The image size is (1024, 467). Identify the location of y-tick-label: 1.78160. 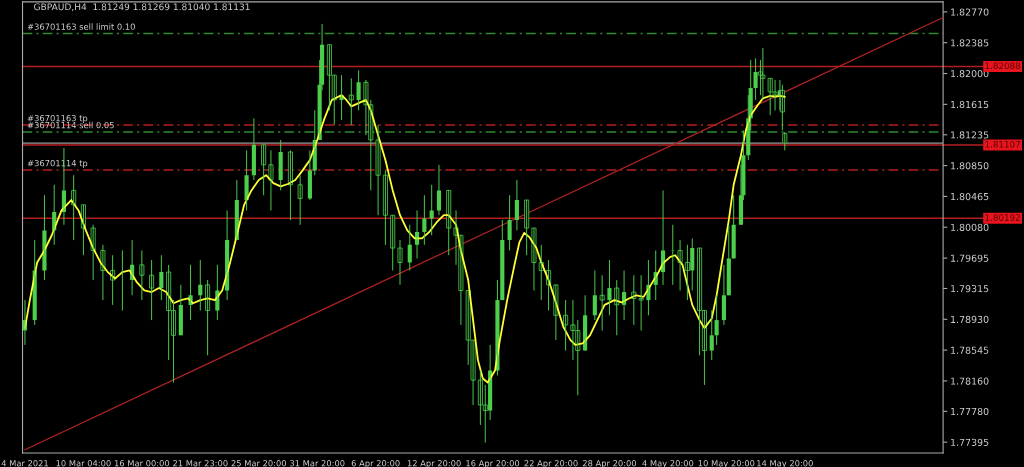
(970, 381).